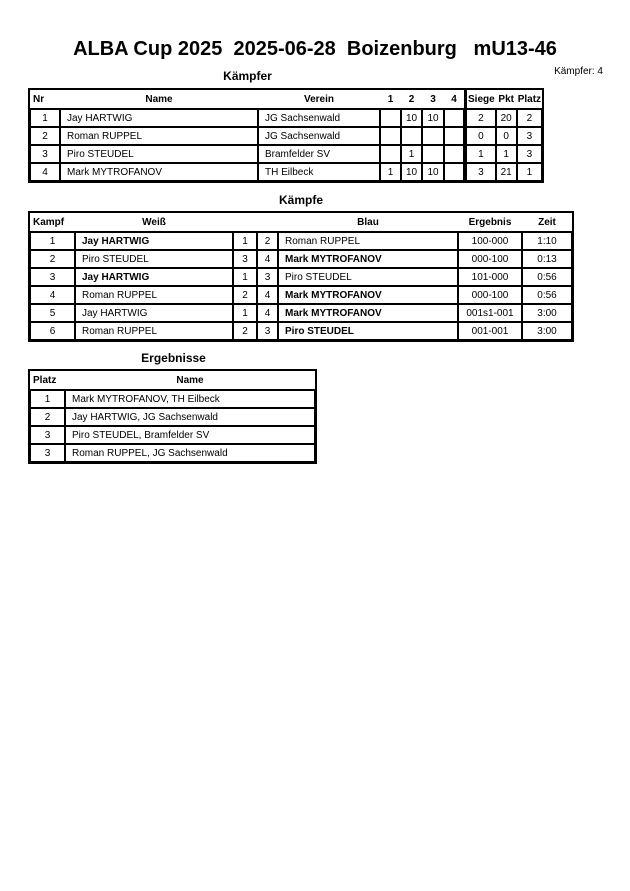 The width and height of the screenshot is (630, 891). What do you see at coordinates (390, 99) in the screenshot?
I see `col-header-round-1: 1` at bounding box center [390, 99].